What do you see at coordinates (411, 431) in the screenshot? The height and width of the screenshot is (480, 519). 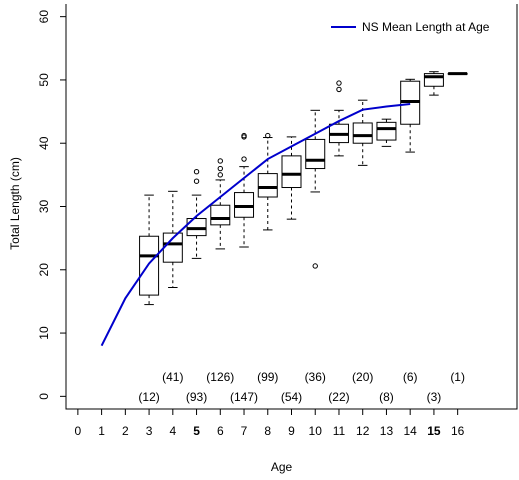 I see `x-tick-label: 14` at bounding box center [411, 431].